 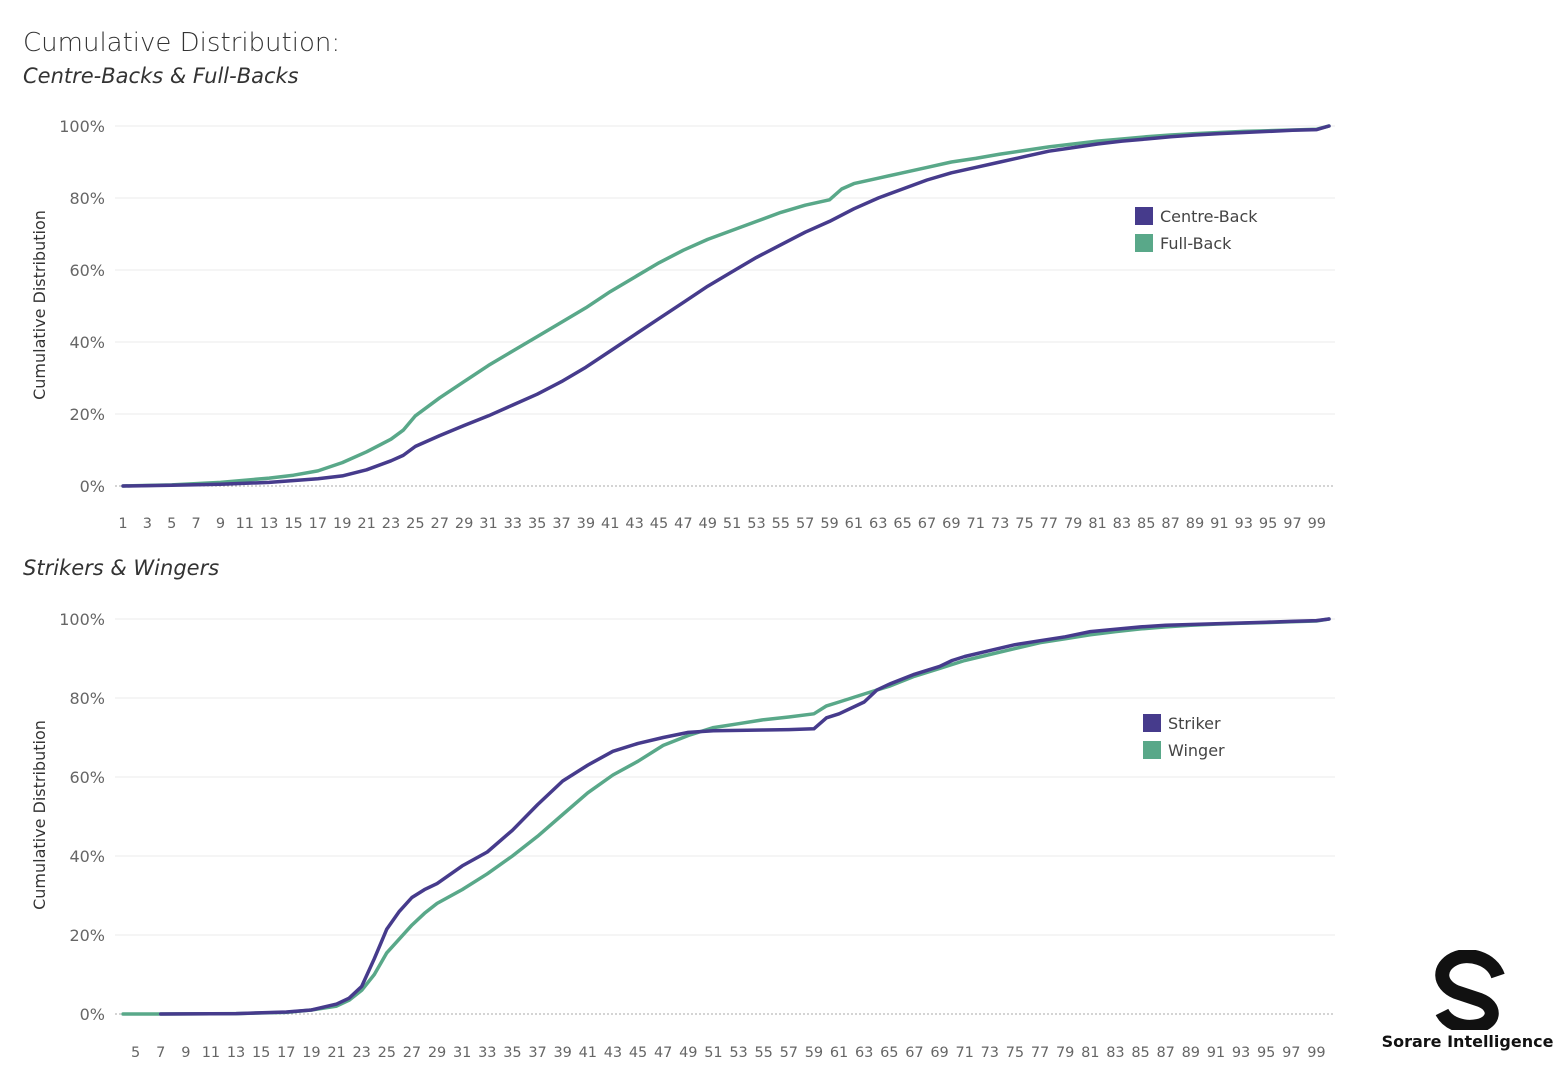 I want to click on chart-2-subtitle: Strikers & Wingers, so click(x=121, y=568).